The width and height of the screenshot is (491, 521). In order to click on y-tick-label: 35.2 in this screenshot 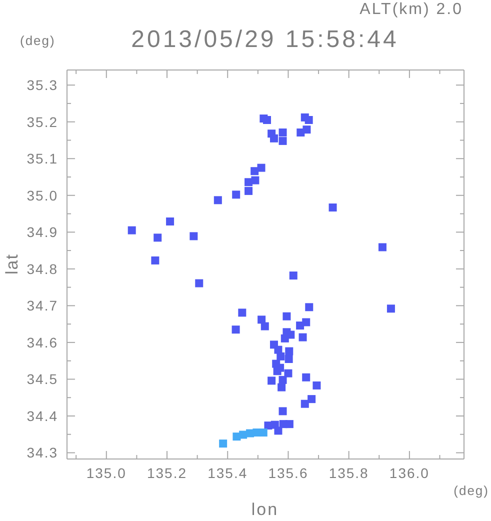, I will do `click(42, 122)`.